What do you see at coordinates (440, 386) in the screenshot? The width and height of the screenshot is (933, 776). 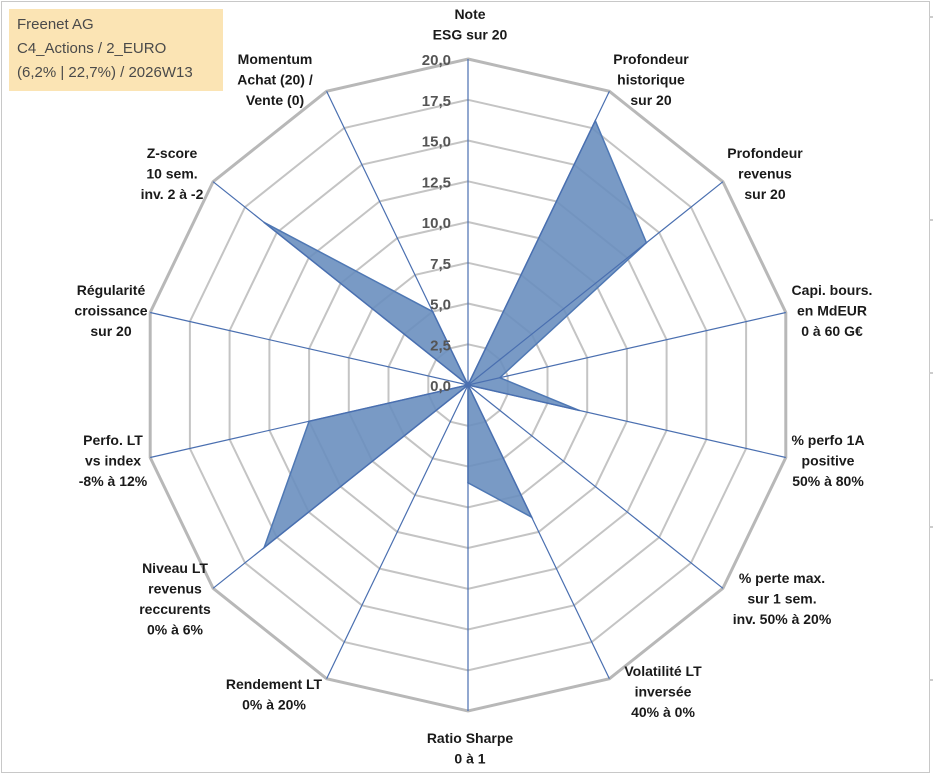 I see `tick-label: 0,0` at bounding box center [440, 386].